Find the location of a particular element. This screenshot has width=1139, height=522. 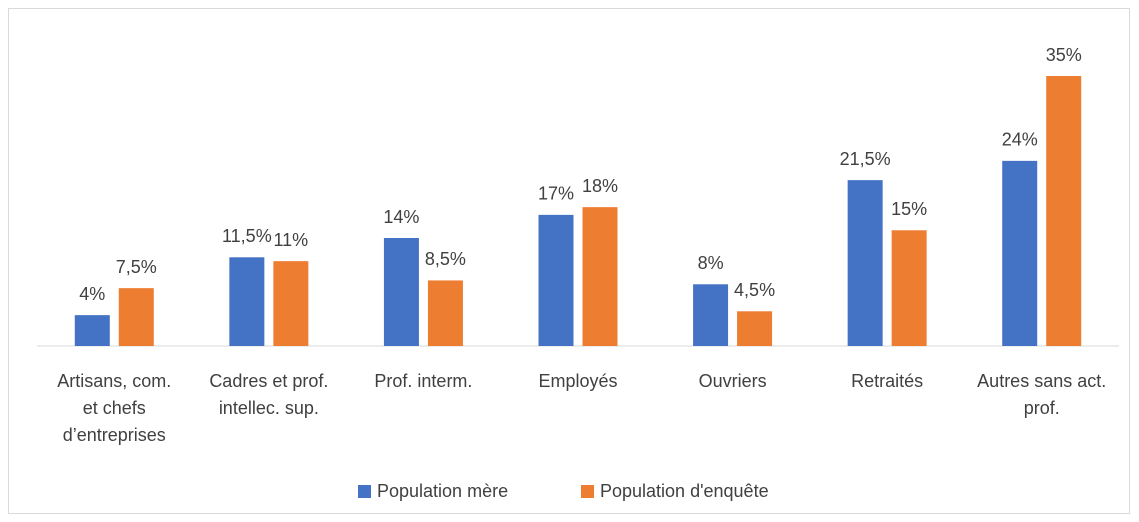

data-label: 4% is located at coordinates (92, 294).